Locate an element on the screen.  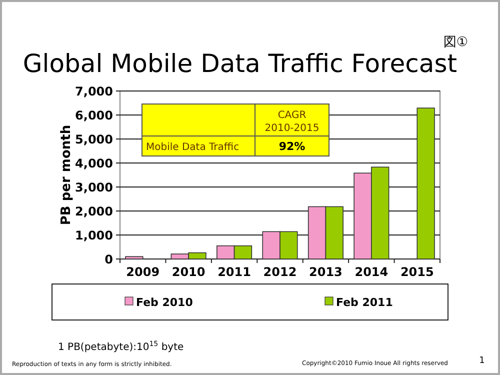
legend-label: Feb 2011 is located at coordinates (364, 302).